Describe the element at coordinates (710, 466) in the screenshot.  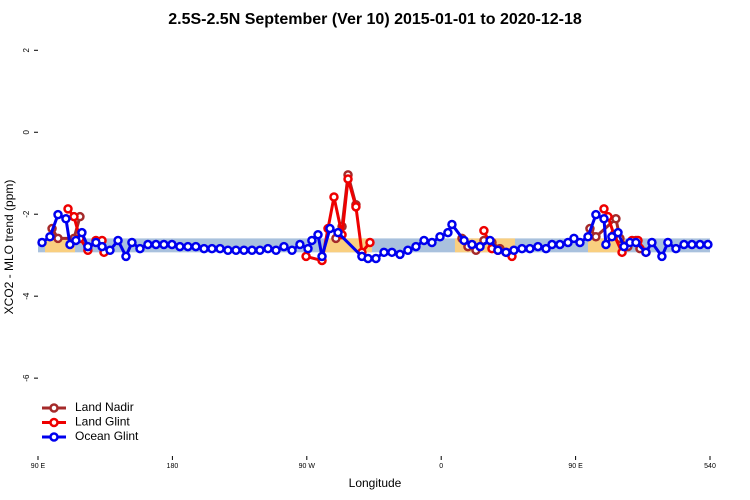
I see `x-tick-label: 540` at that location.